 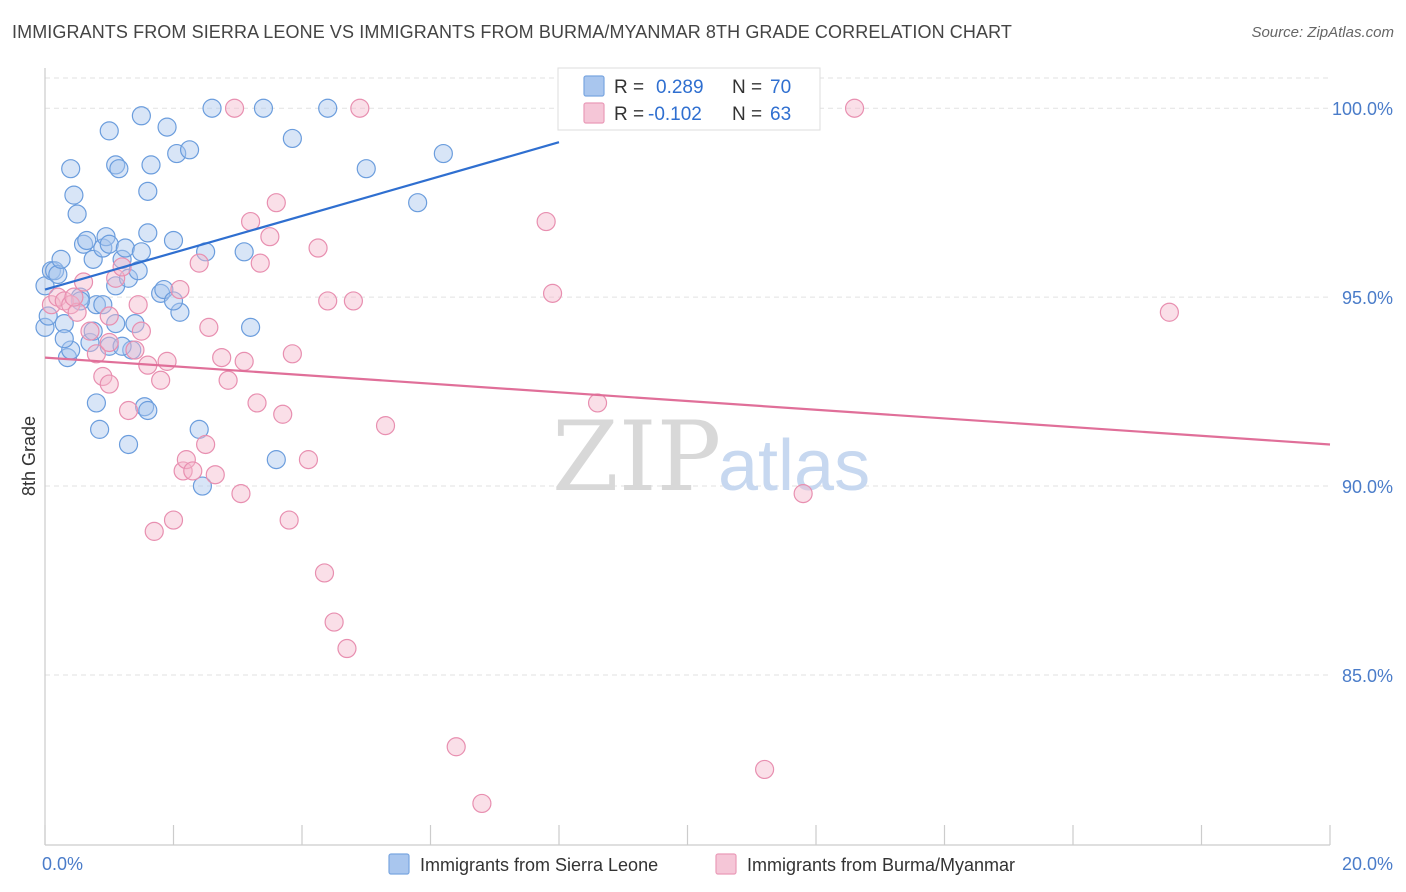 What do you see at coordinates (539, 865) in the screenshot?
I see `bottom-legend-label-sierra-leone: Immigrants from Sierra Leone` at bounding box center [539, 865].